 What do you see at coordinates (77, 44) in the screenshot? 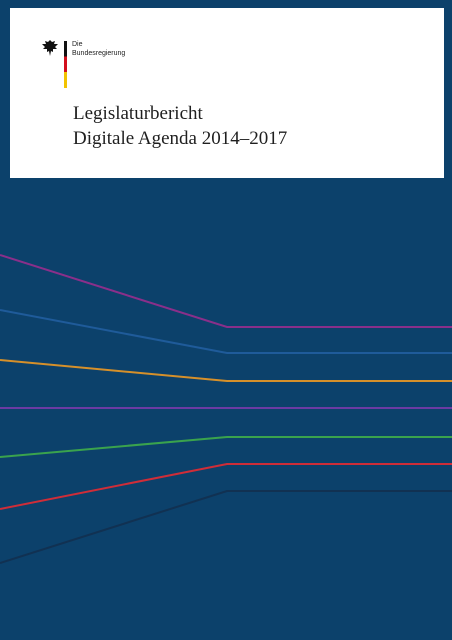
I see `publisher-line-die: Die` at bounding box center [77, 44].